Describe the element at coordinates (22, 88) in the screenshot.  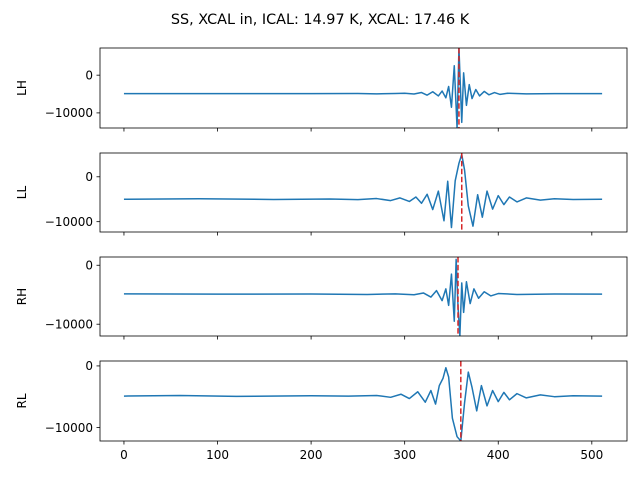
I see `y-axis-label: LH` at that location.